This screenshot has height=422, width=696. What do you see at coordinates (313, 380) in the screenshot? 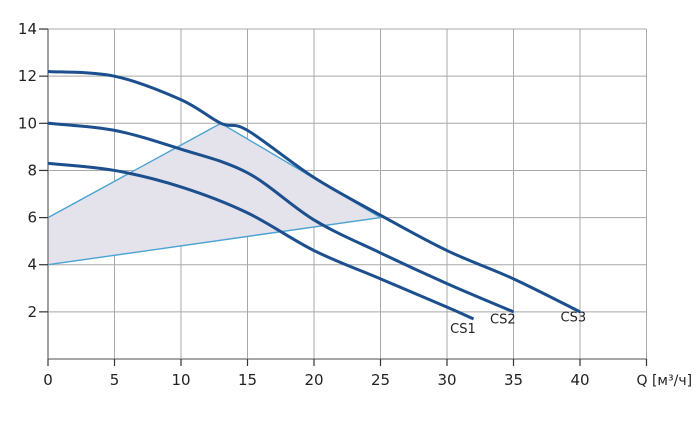
I see `x-tick-label: 20` at bounding box center [313, 380].